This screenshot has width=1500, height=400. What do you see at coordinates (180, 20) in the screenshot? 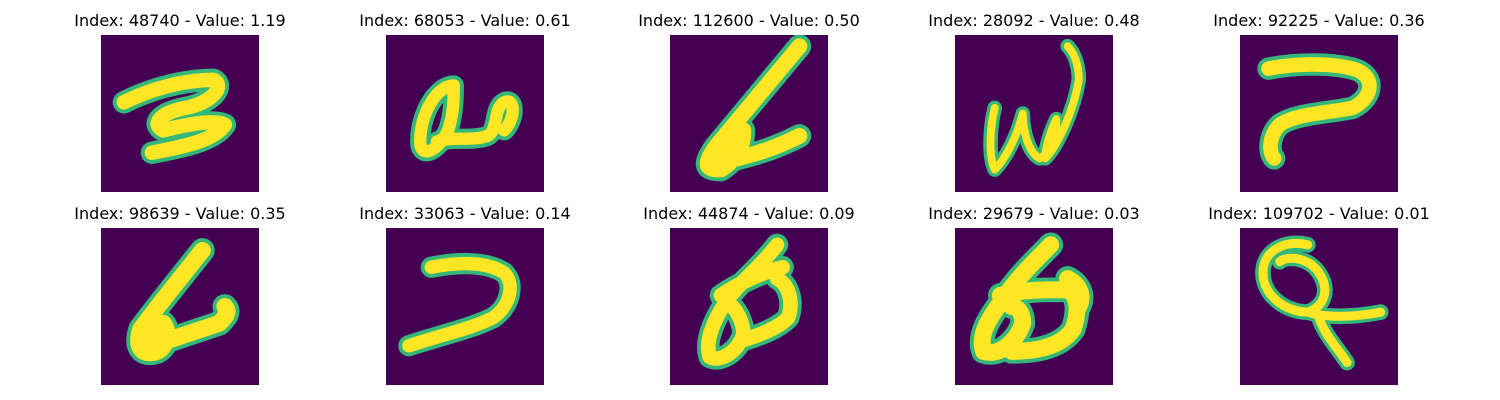
I see `panel-title: Index: 48740 - Value: 1.19` at bounding box center [180, 20].